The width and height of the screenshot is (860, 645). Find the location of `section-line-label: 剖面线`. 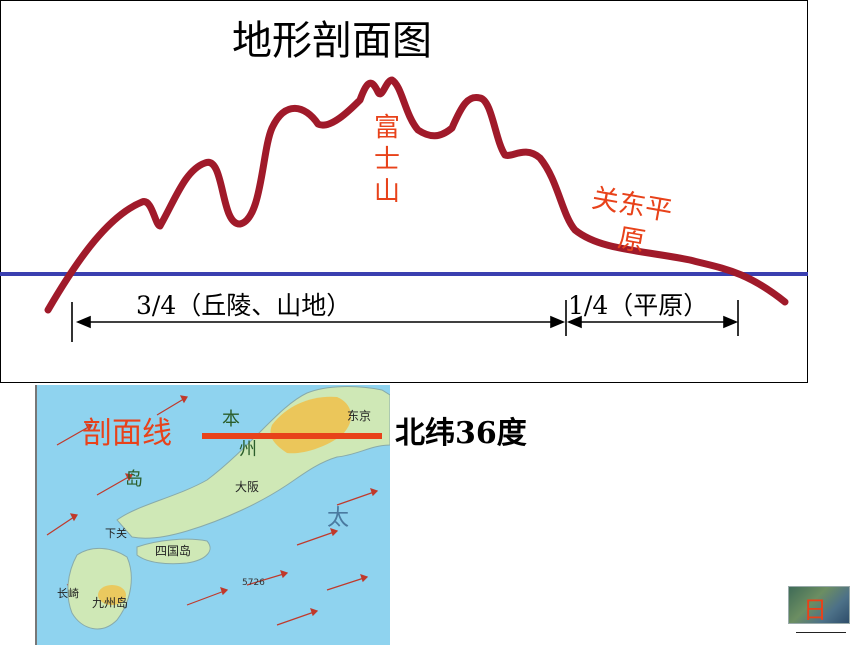

section-line-label: 剖面线 is located at coordinates (127, 433).